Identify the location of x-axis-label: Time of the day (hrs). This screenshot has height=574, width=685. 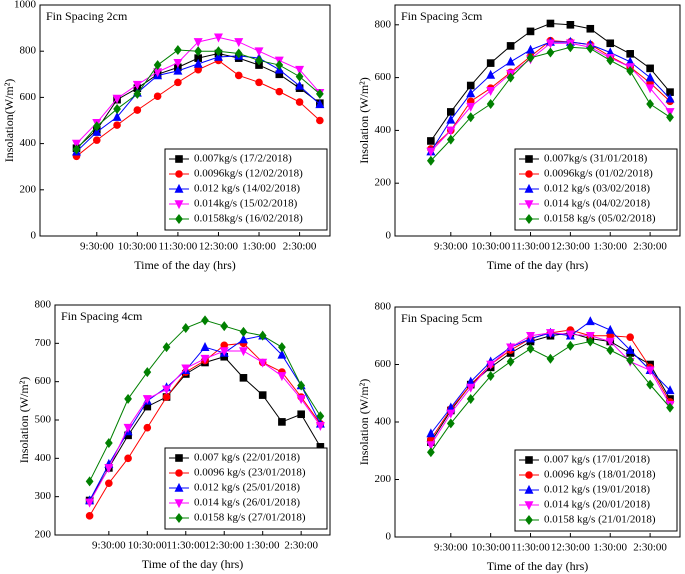
(538, 265).